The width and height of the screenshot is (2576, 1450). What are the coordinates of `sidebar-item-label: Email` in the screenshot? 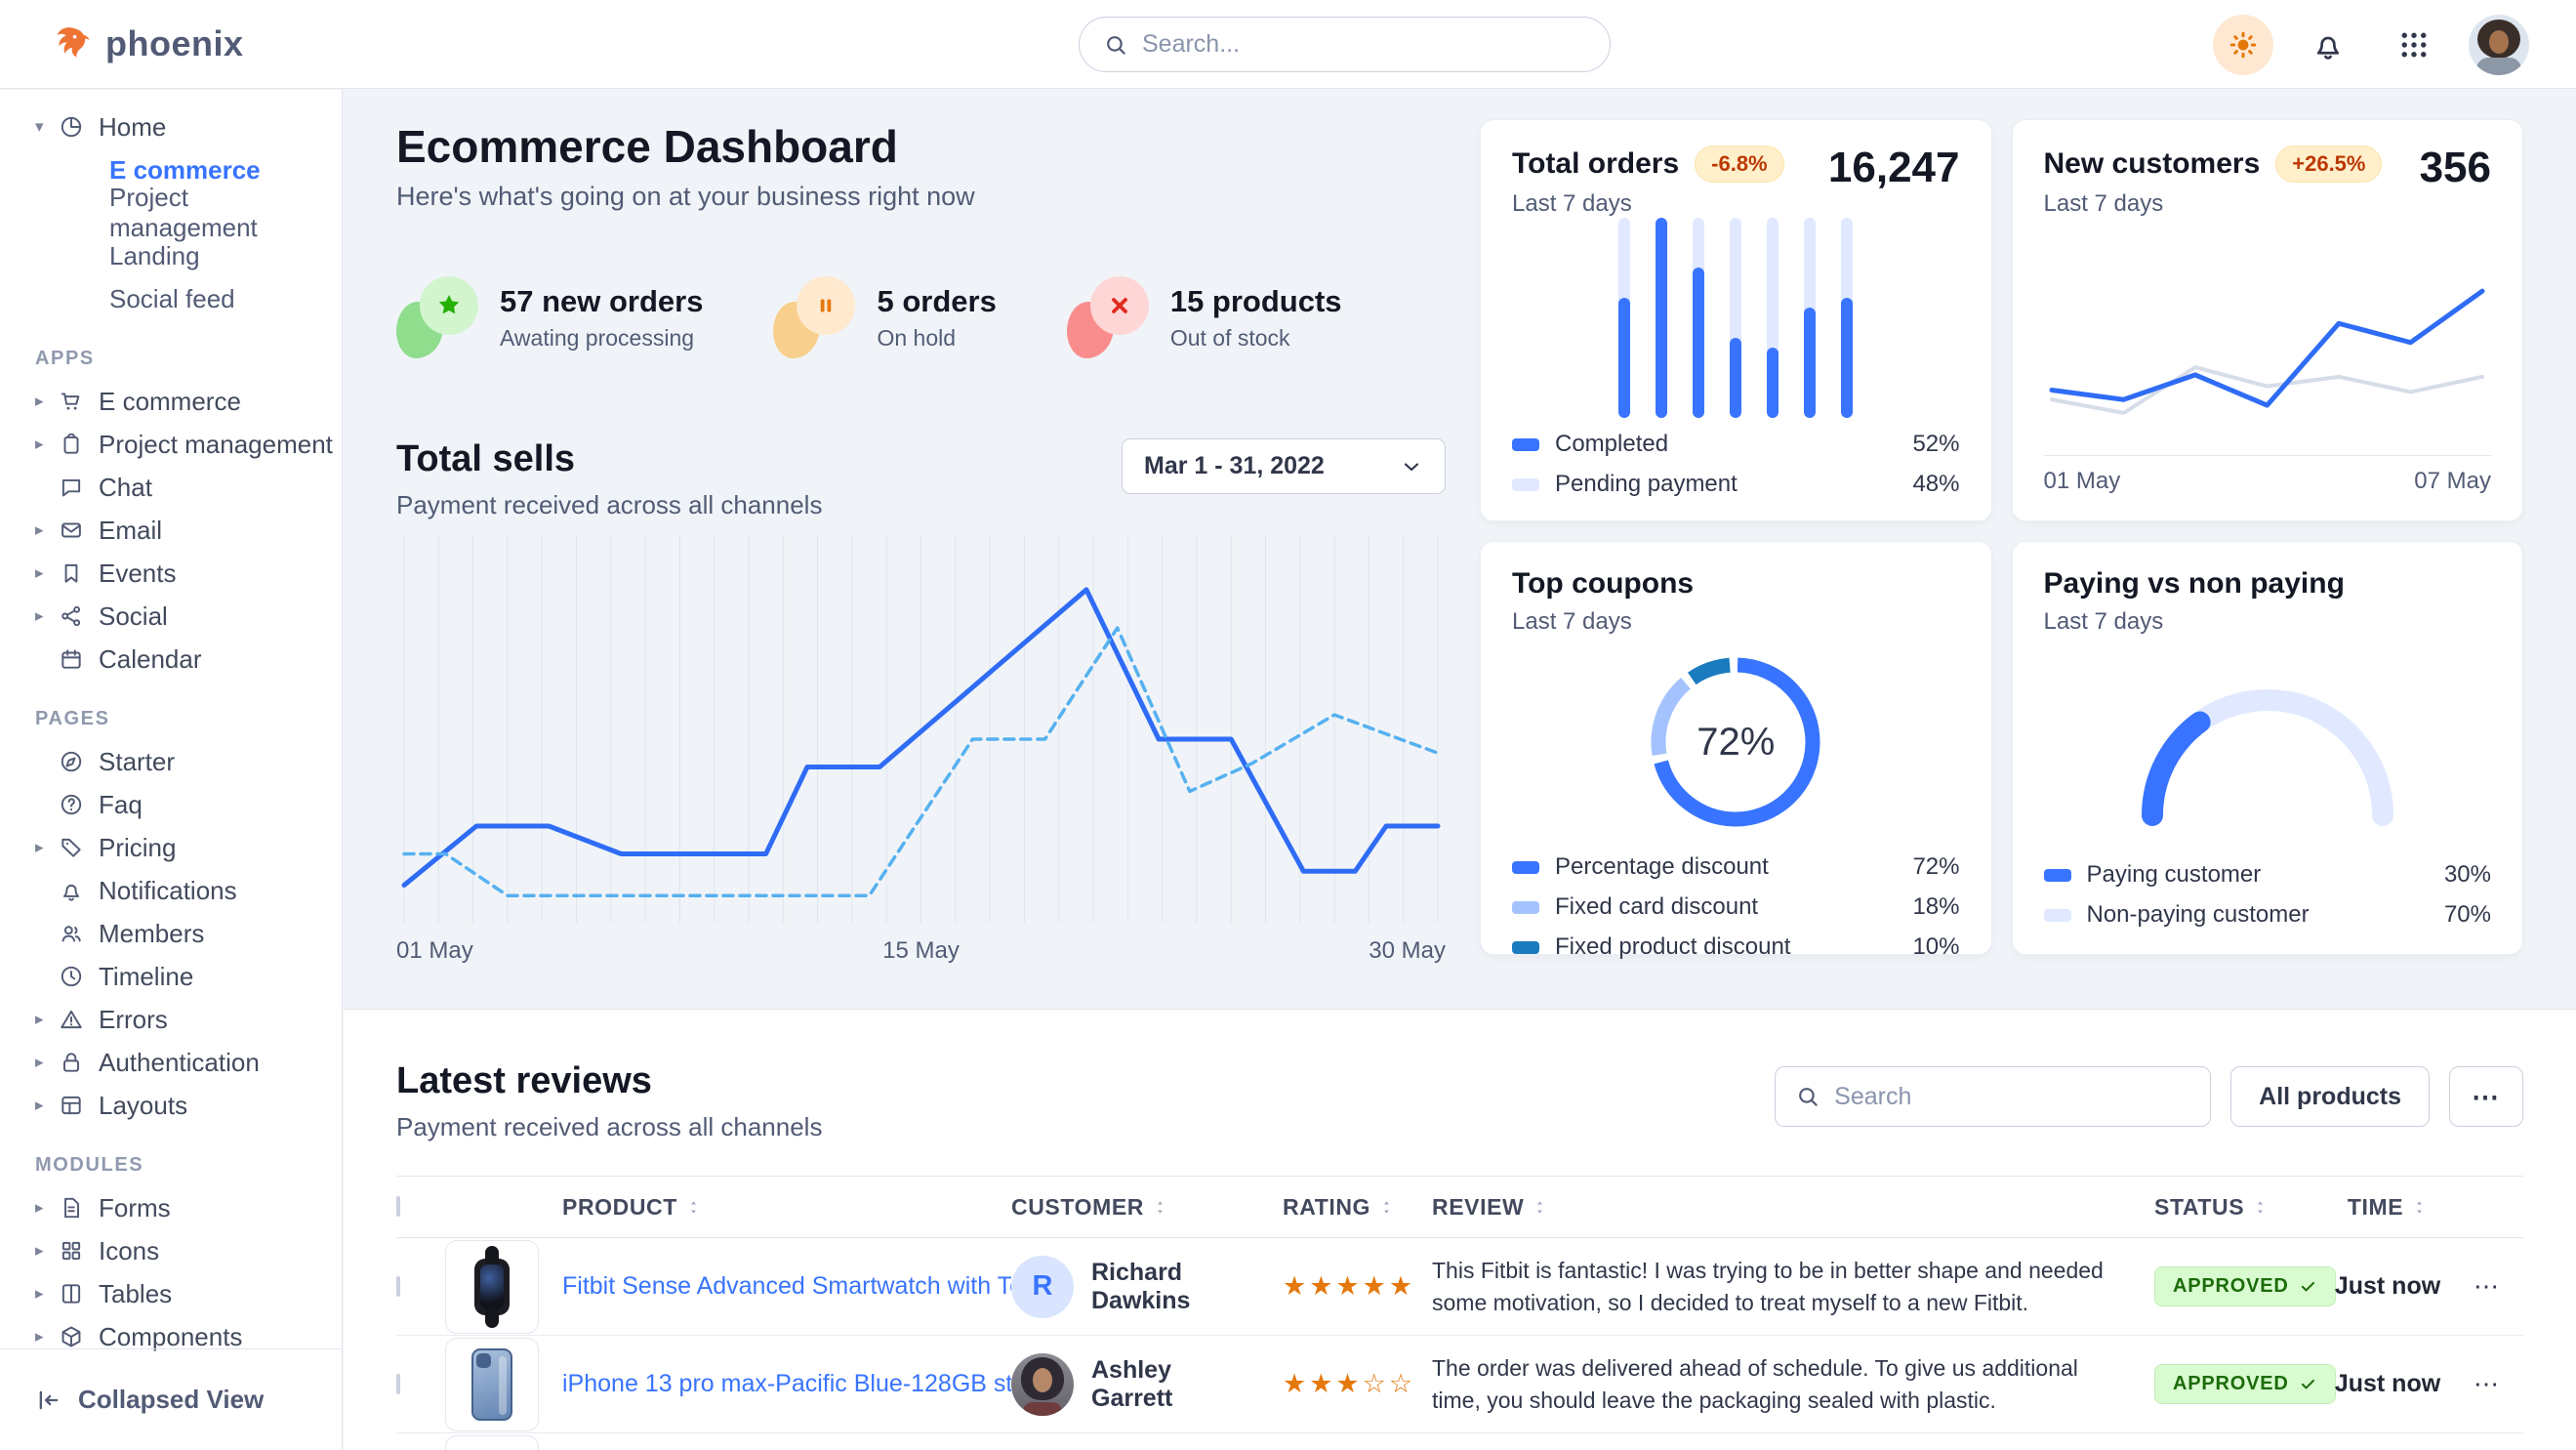 It's located at (131, 530).